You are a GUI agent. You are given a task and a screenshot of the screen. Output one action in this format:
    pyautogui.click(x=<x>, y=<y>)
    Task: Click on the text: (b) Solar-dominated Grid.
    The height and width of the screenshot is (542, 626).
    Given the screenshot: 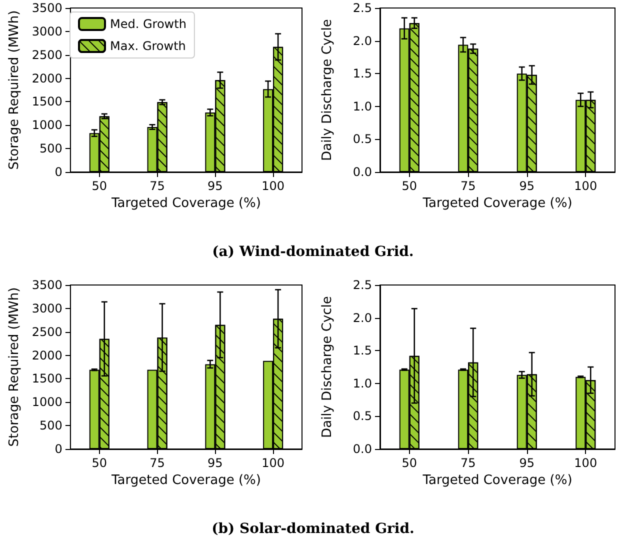 What is the action you would take?
    pyautogui.click(x=313, y=529)
    